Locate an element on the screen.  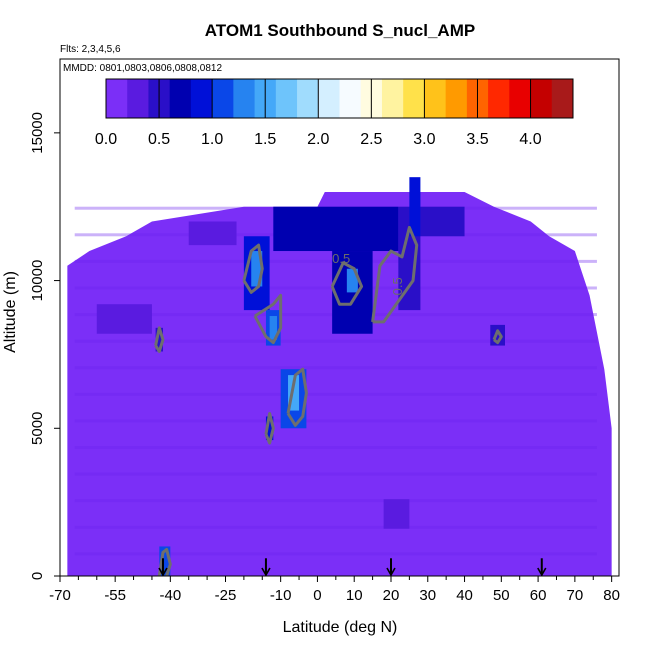
chart-title: ATOM1 Southbound S_nucl_AMP is located at coordinates (340, 30).